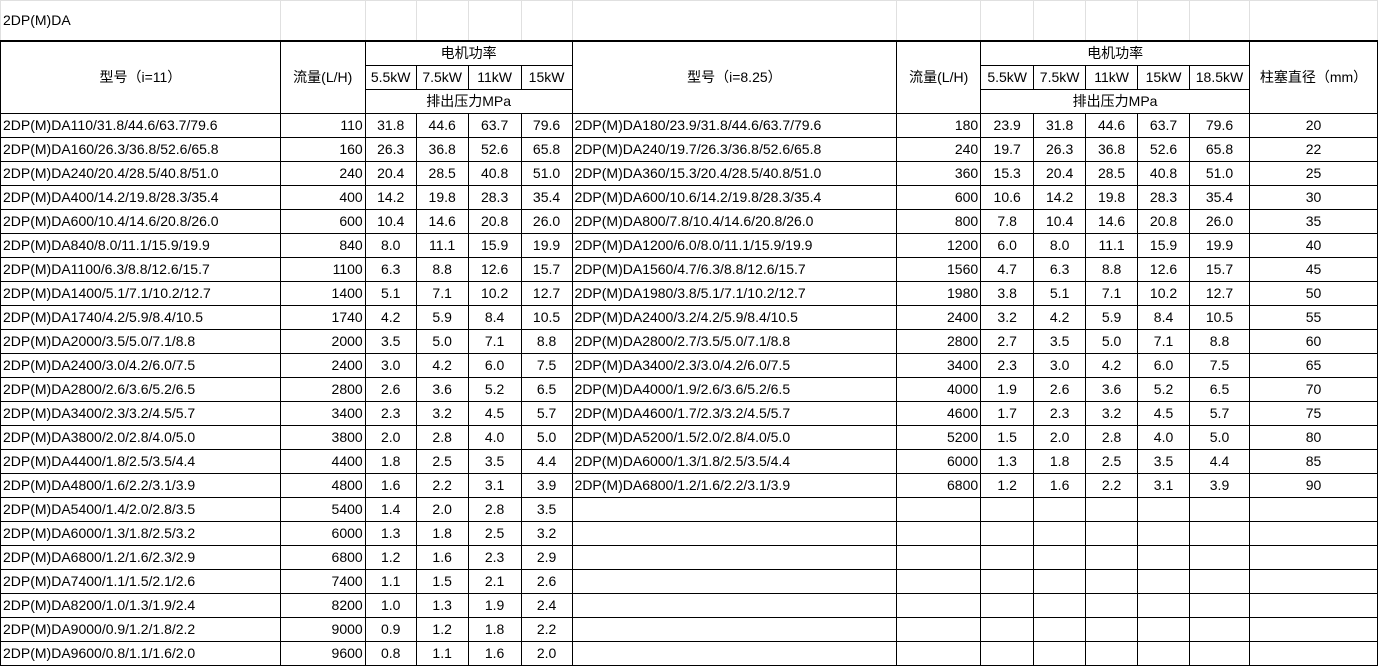 The width and height of the screenshot is (1378, 666). I want to click on right-pressure-cell: 23.9, so click(1007, 125).